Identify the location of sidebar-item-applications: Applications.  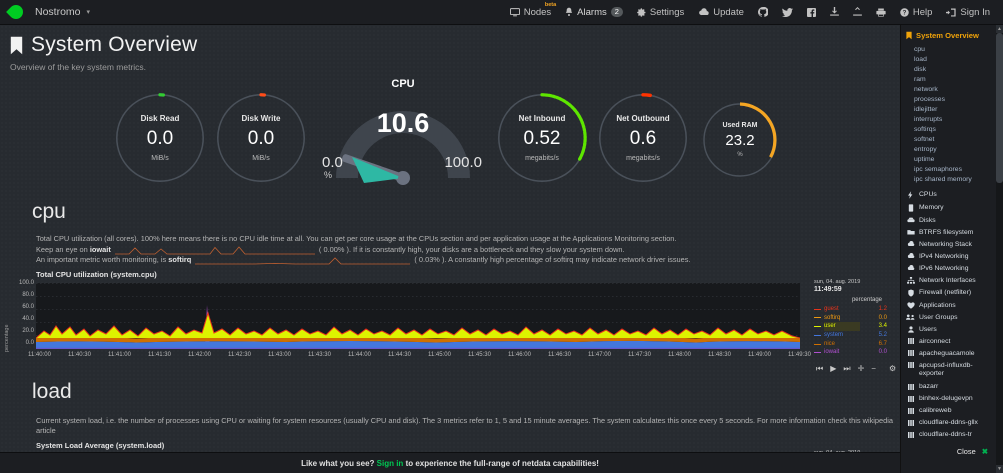
(948, 305).